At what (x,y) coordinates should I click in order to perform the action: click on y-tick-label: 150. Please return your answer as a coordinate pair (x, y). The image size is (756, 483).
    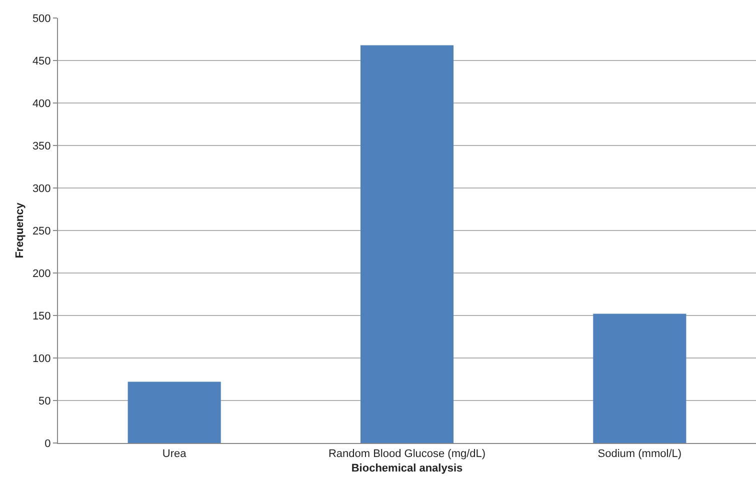
    Looking at the image, I should click on (41, 316).